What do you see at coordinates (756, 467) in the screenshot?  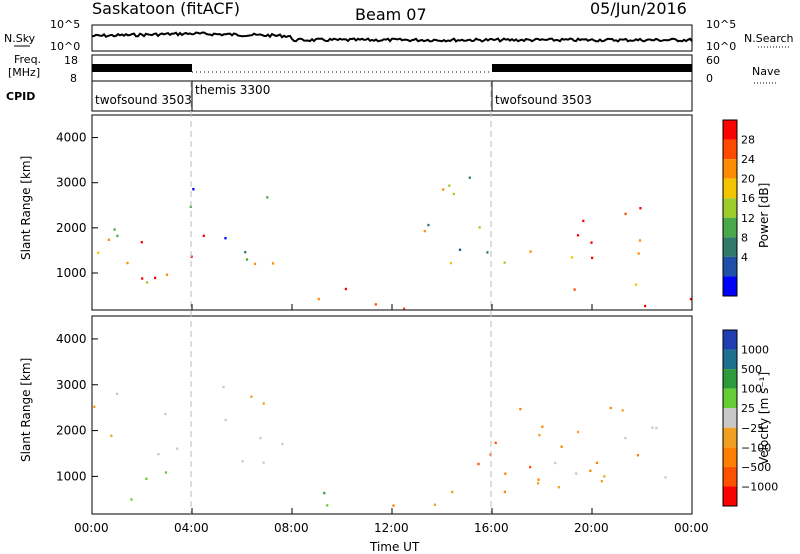 I see `colorbar-label: −500` at bounding box center [756, 467].